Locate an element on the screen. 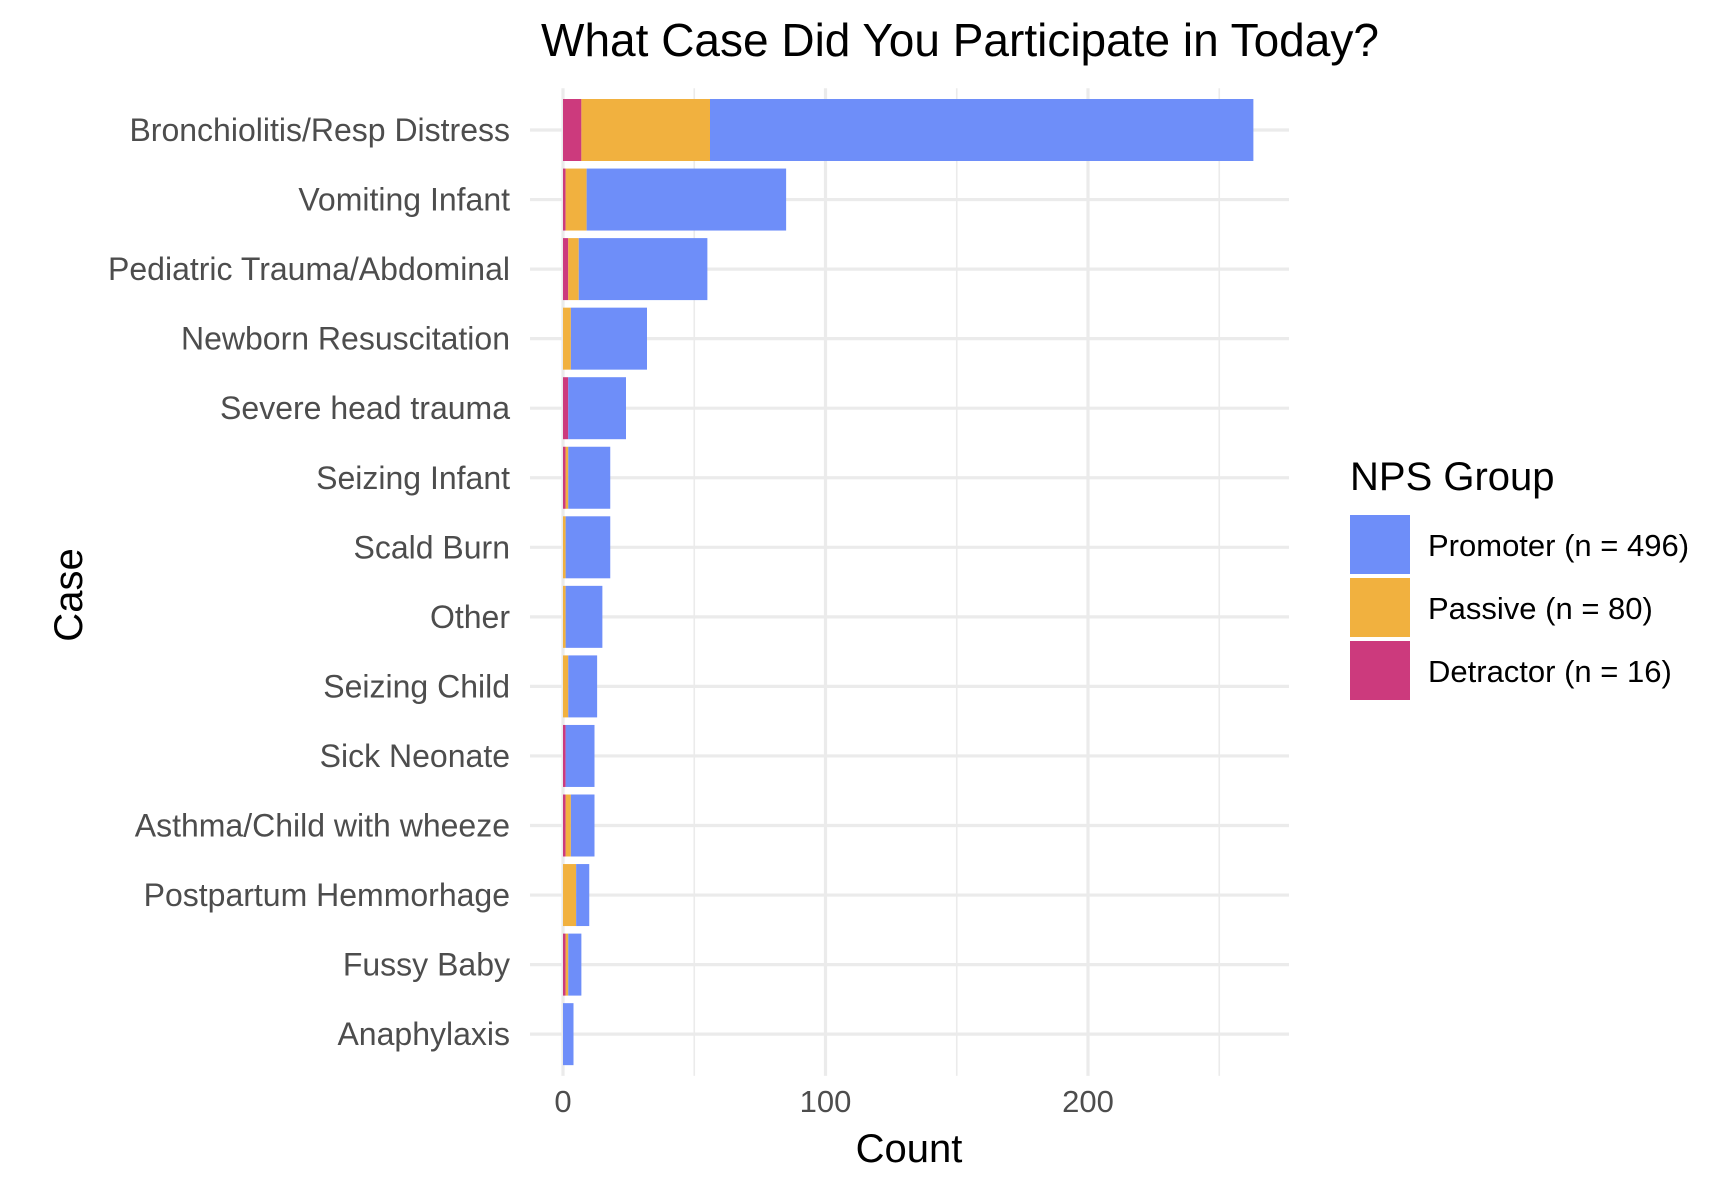 The height and width of the screenshot is (1198, 1726). x-tick-label: 200 is located at coordinates (1088, 1101).